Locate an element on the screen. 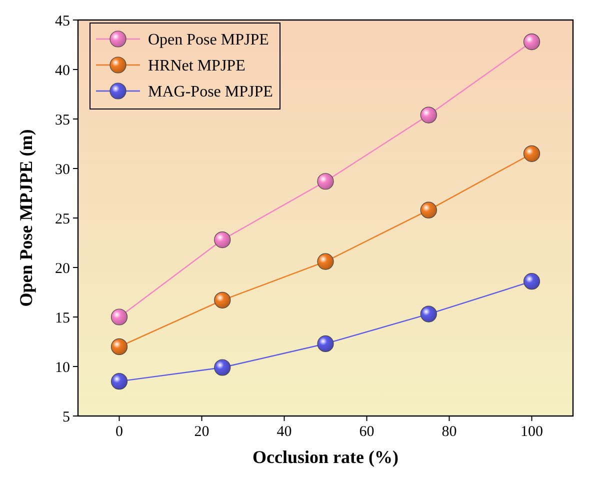 The height and width of the screenshot is (490, 595). y-tick-label: 25 is located at coordinates (62, 219).